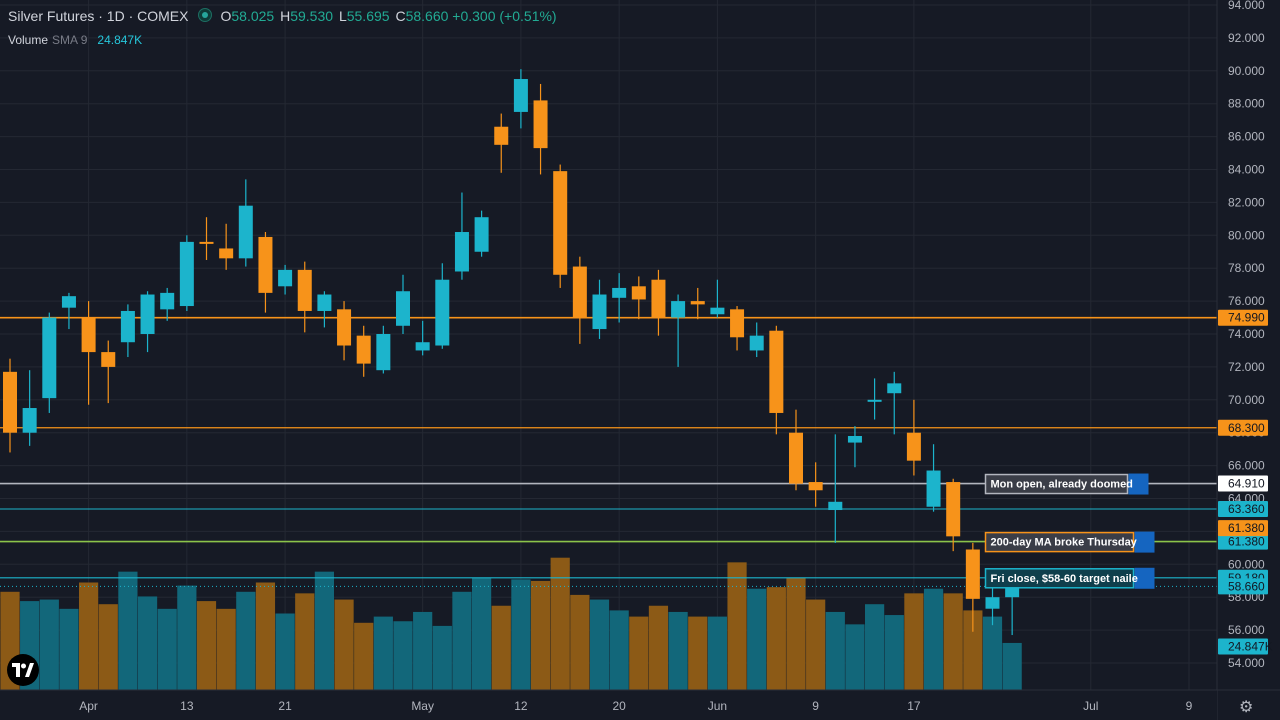 This screenshot has height=720, width=1280. Describe the element at coordinates (1246, 38) in the screenshot. I see `price-tick-label: 92.000` at that location.